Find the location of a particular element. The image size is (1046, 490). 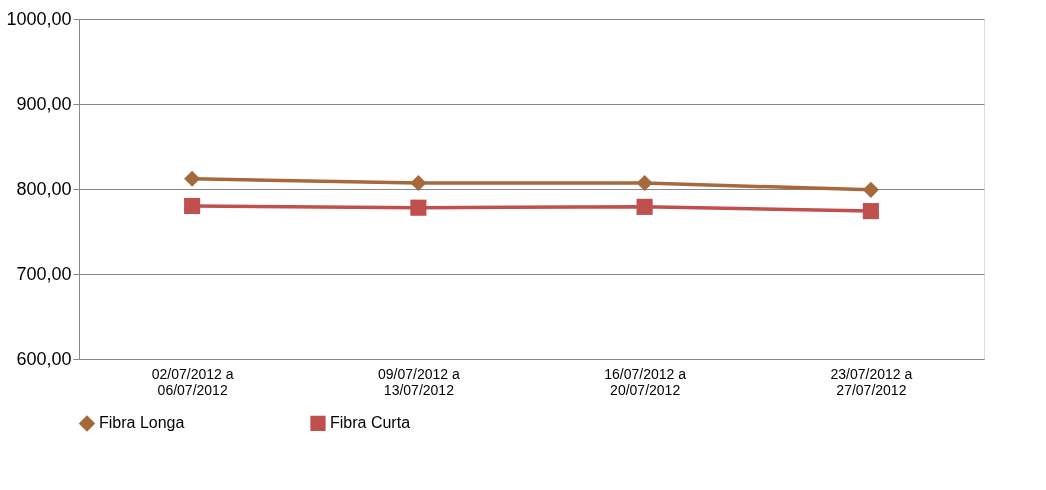

y-tick-label: 900,00 is located at coordinates (44, 103).